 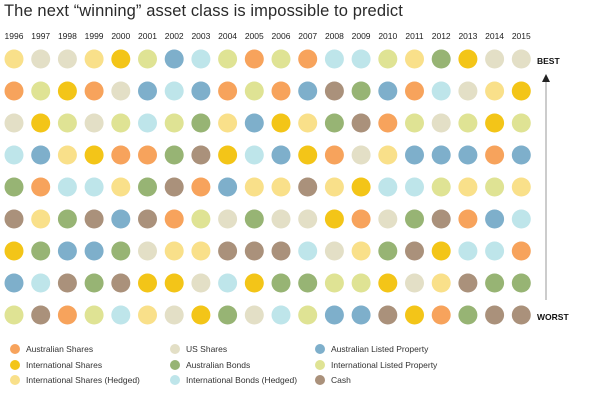 What do you see at coordinates (210, 365) in the screenshot?
I see `legend-item: Australian Bonds` at bounding box center [210, 365].